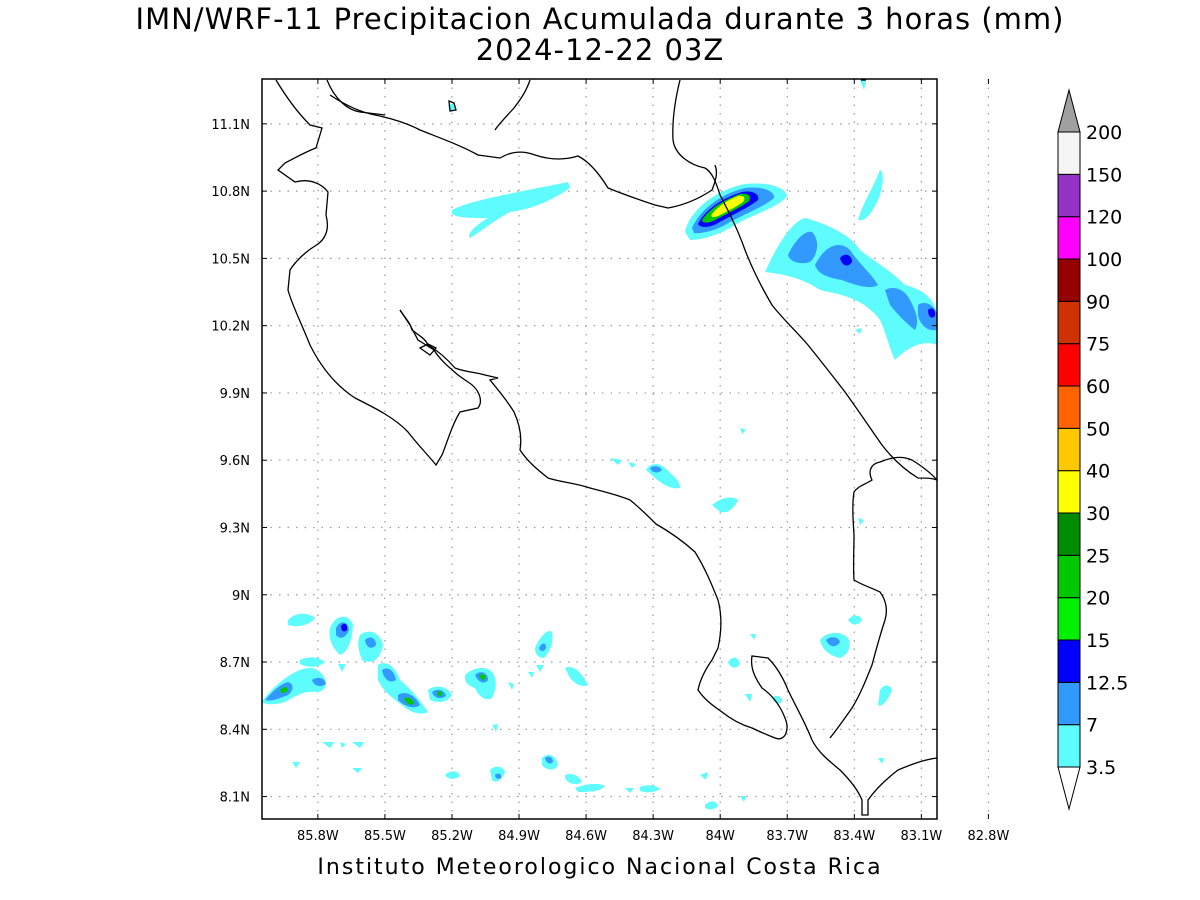  Describe the element at coordinates (235, 528) in the screenshot. I see `lat-tick-label: 9.3N` at that location.